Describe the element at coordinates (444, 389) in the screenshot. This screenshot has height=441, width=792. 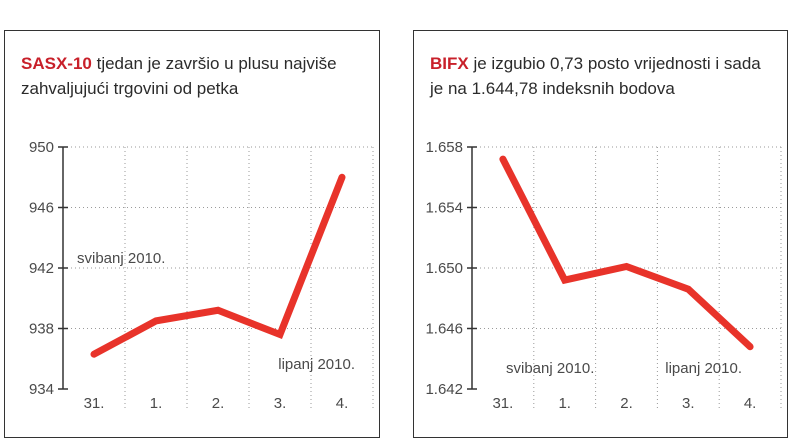
I see `y-tick-label: 1.642` at that location.